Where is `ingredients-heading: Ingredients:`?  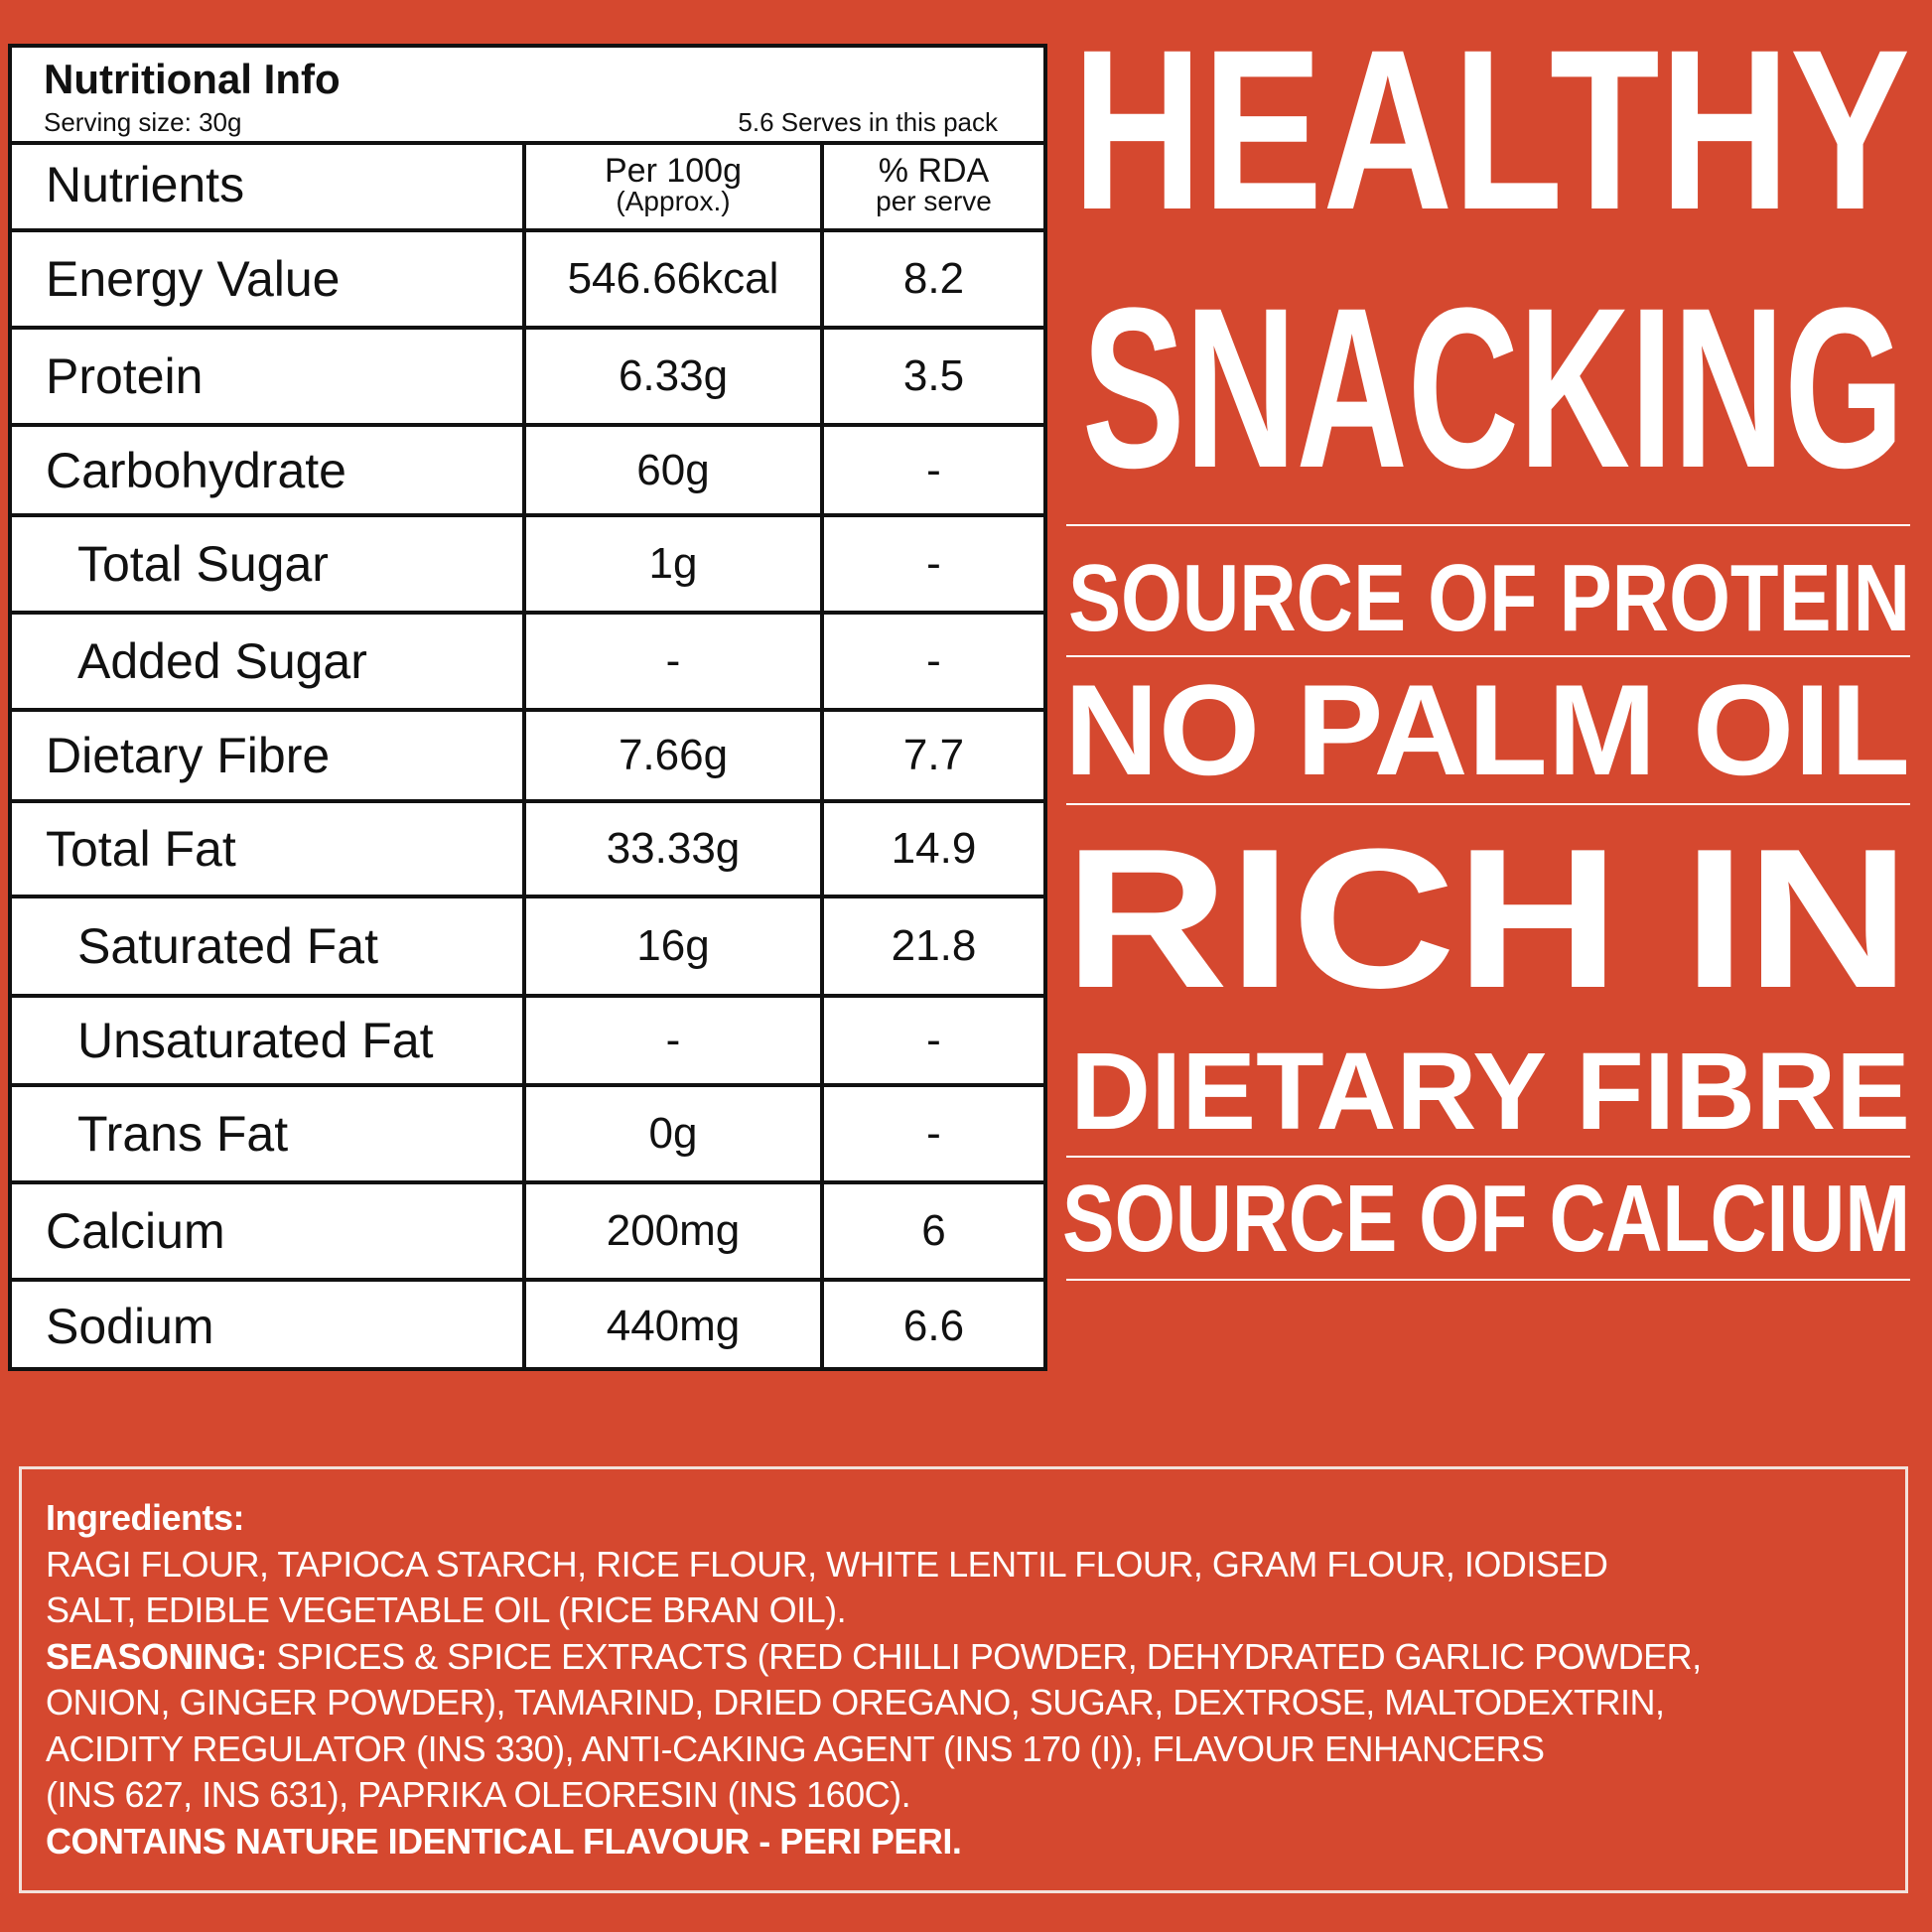
ingredients-heading: Ingredients: is located at coordinates (146, 1517).